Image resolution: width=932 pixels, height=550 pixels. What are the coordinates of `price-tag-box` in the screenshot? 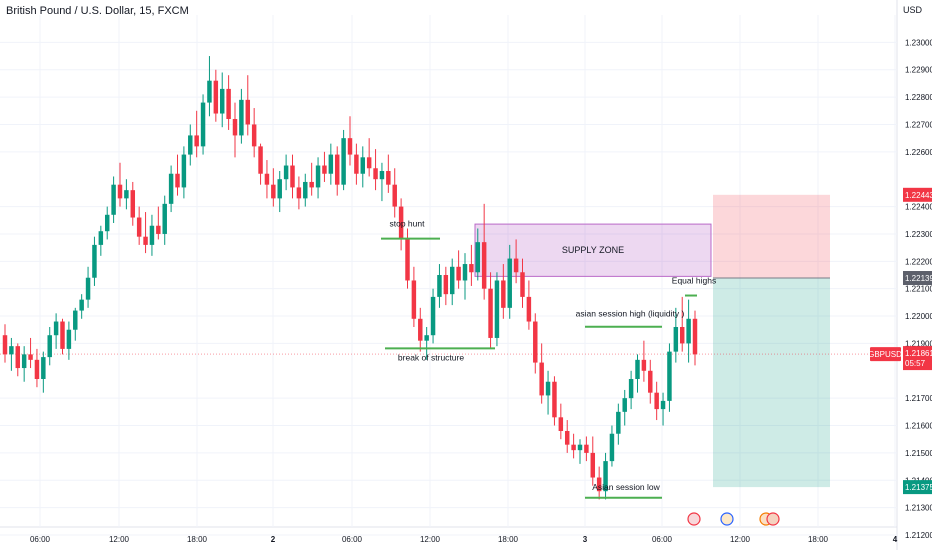 It's located at (917, 278).